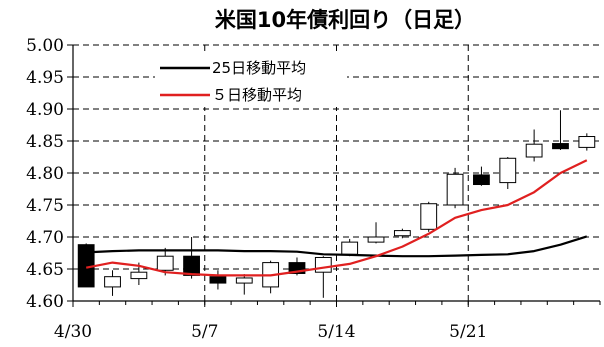  Describe the element at coordinates (345, 20) in the screenshot. I see `chart-title: 米国10年債利回り（日足）` at that location.